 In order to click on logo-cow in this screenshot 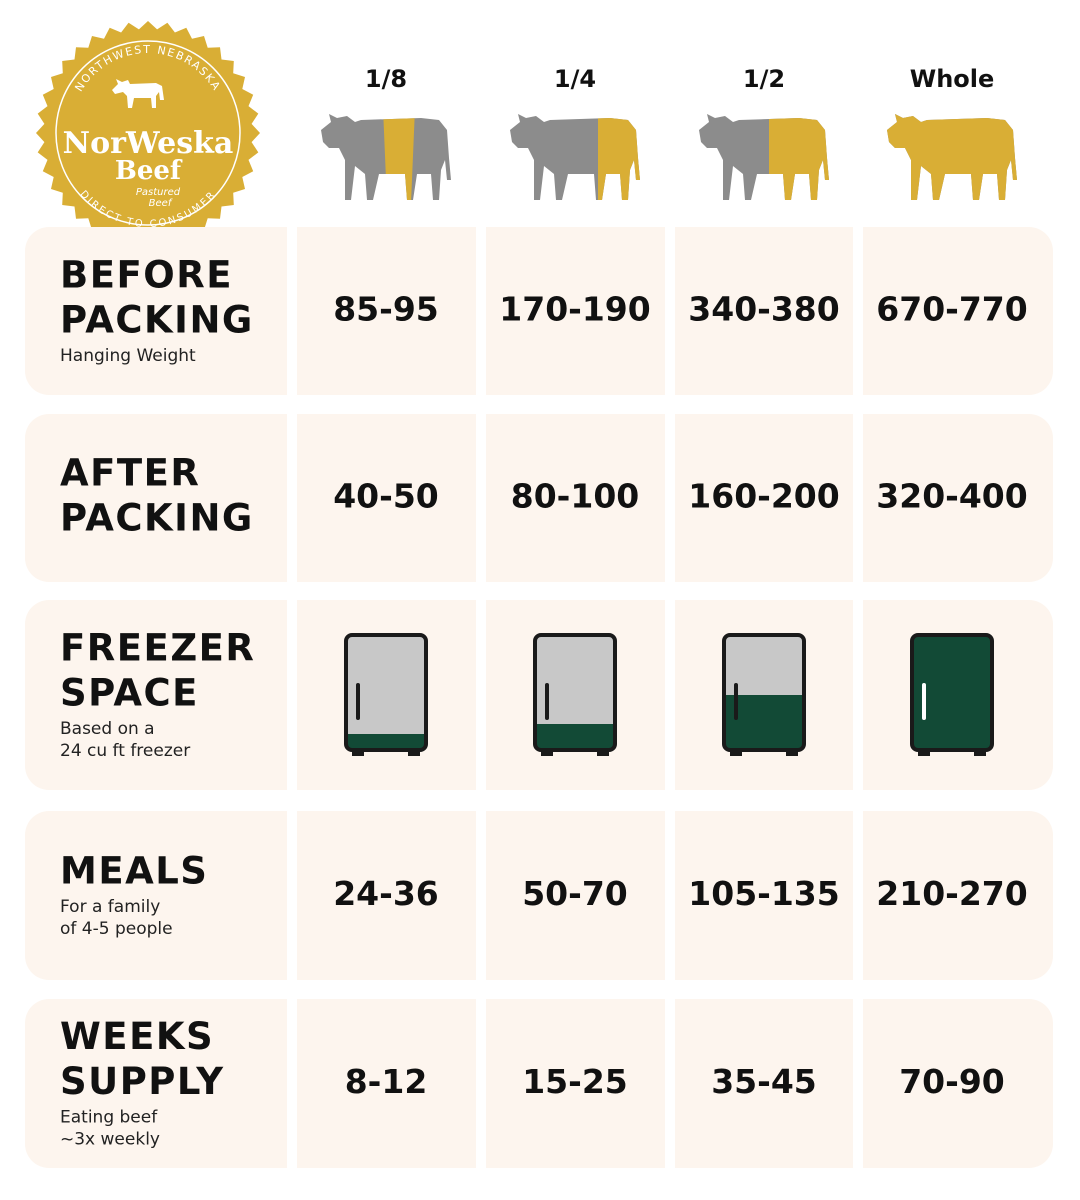, I will do `click(138, 93)`.